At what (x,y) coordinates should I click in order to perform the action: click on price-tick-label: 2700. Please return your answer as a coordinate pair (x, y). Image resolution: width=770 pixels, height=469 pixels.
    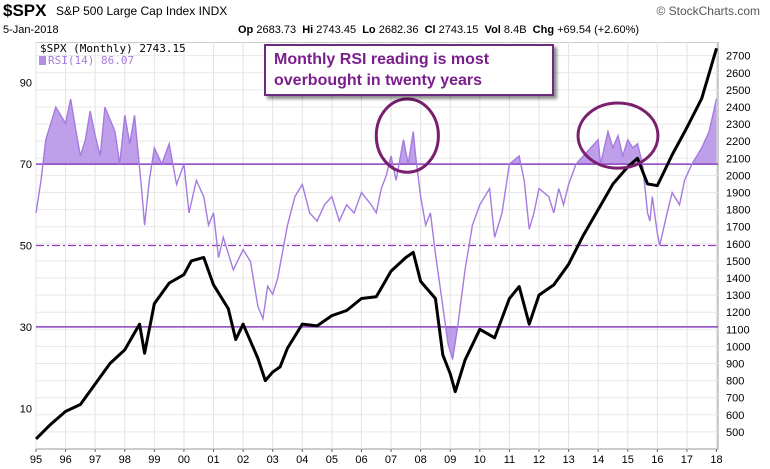
    Looking at the image, I should click on (738, 57).